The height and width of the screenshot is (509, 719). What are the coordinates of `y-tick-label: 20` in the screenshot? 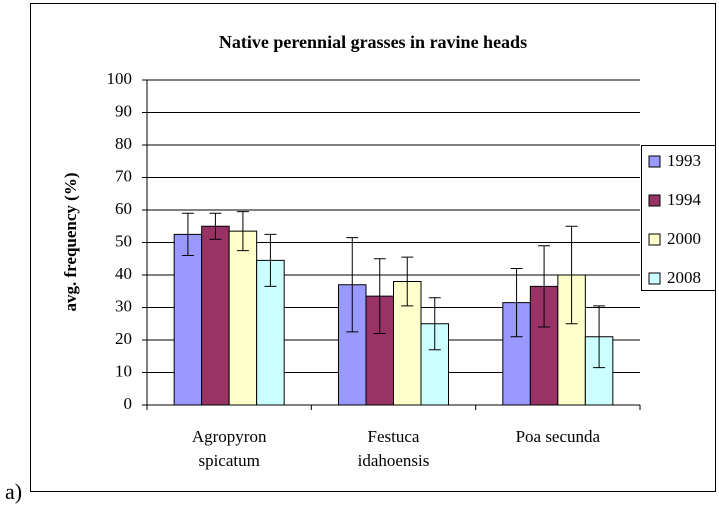 It's located at (123, 338).